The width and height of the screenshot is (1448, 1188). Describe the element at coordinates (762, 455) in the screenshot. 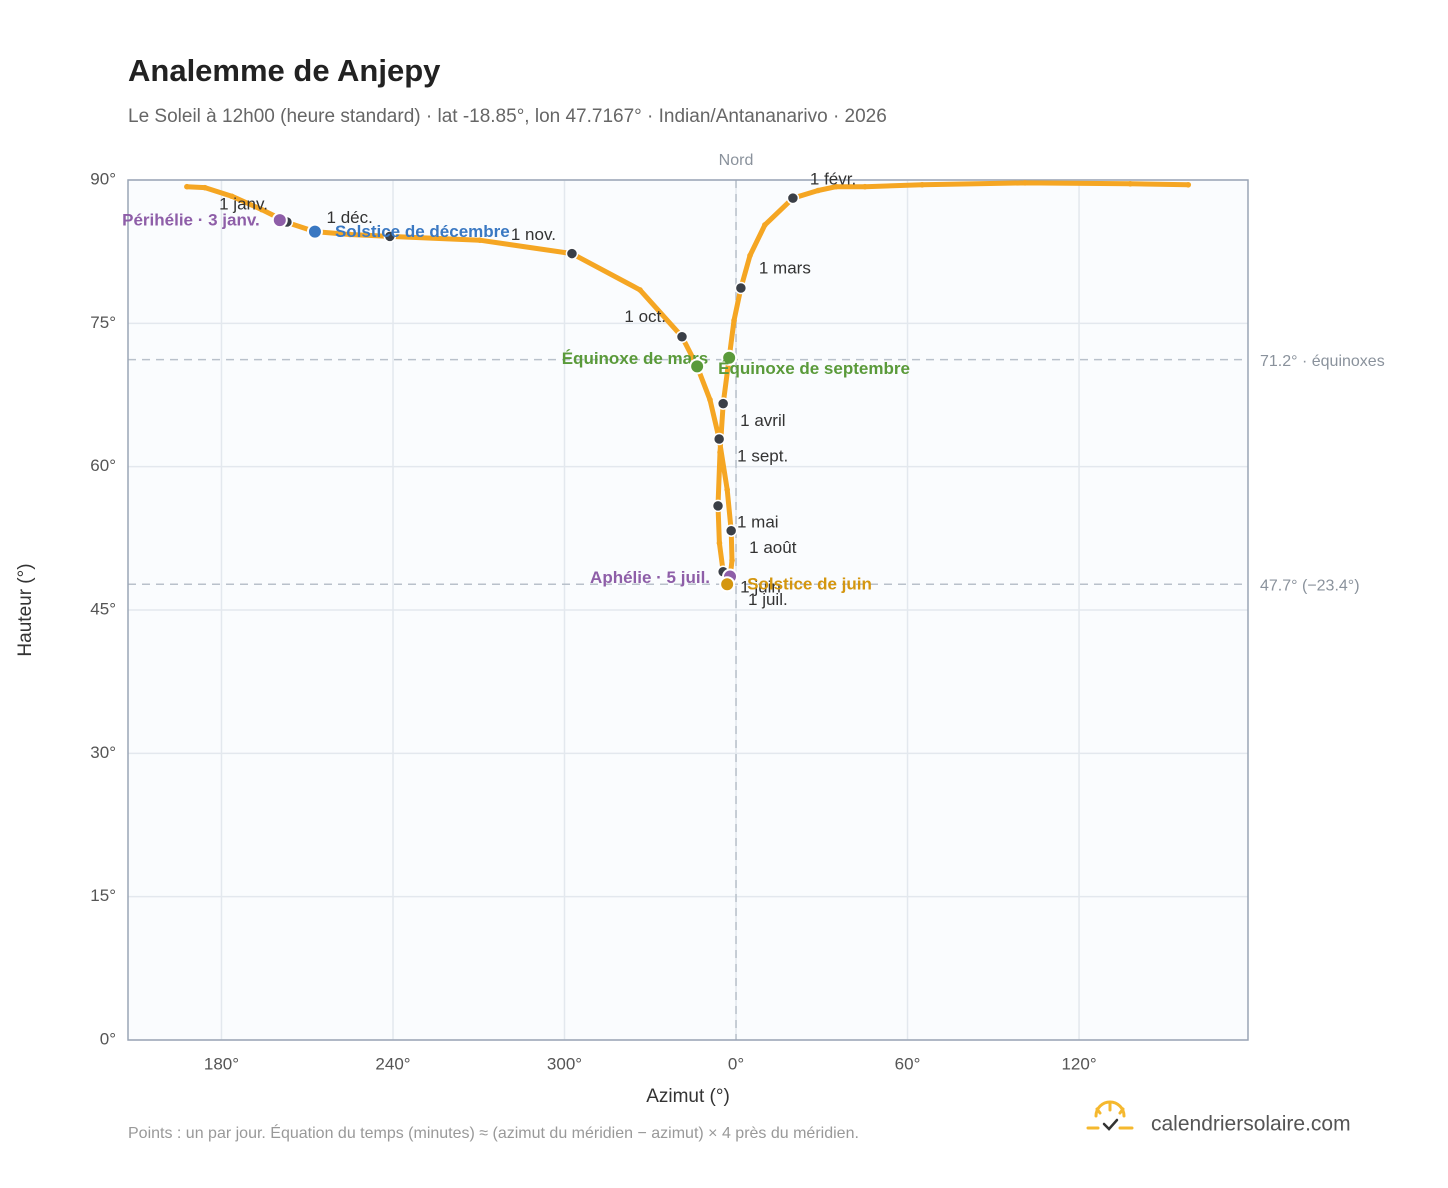

I see `month-label: 1 sept.` at that location.